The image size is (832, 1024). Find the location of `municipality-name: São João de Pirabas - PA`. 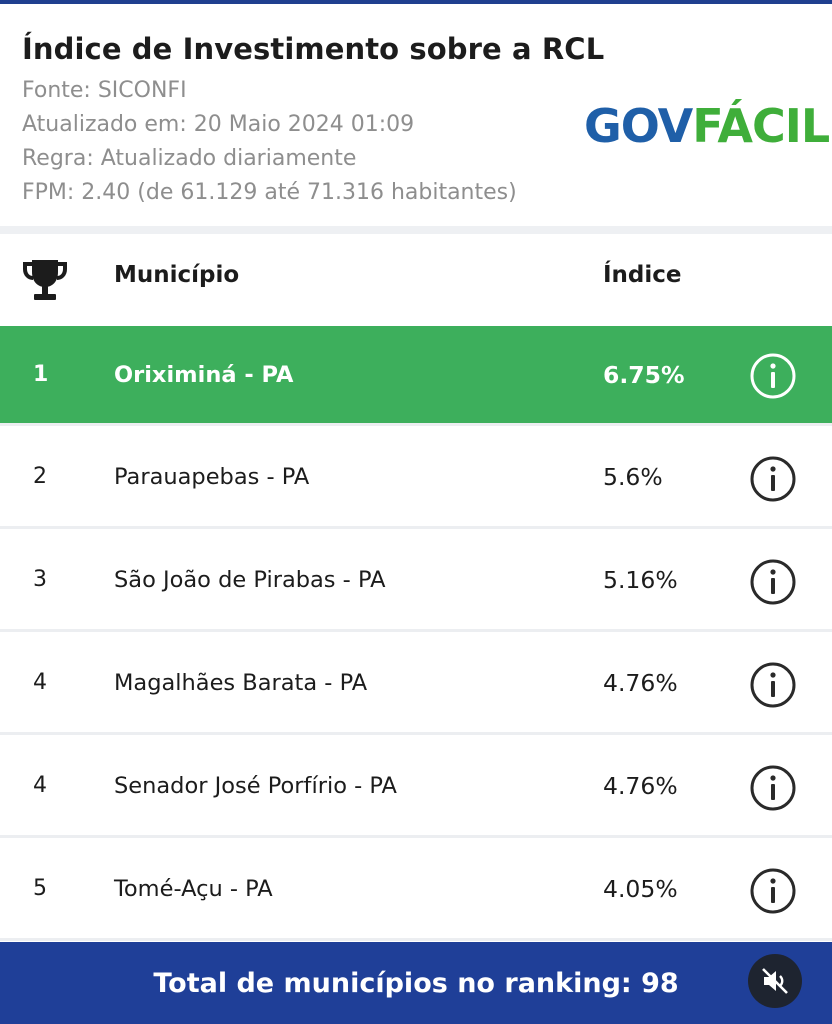

municipality-name: São João de Pirabas - PA is located at coordinates (250, 580).